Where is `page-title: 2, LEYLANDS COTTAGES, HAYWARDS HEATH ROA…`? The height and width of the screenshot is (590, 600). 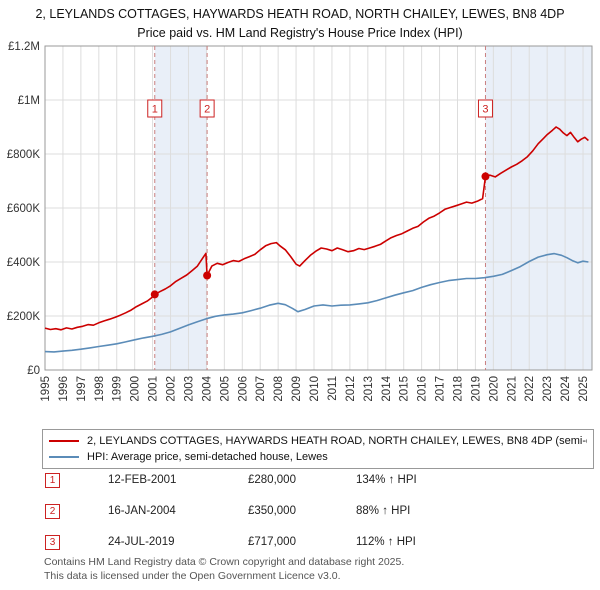
page-title: 2, LEYLANDS COTTAGES, HAYWARDS HEATH ROA… is located at coordinates (300, 14).